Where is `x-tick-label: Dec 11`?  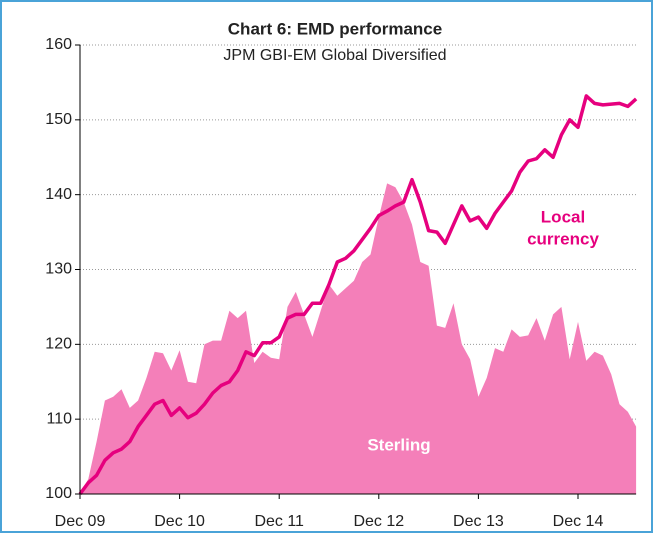
x-tick-label: Dec 11 is located at coordinates (279, 521).